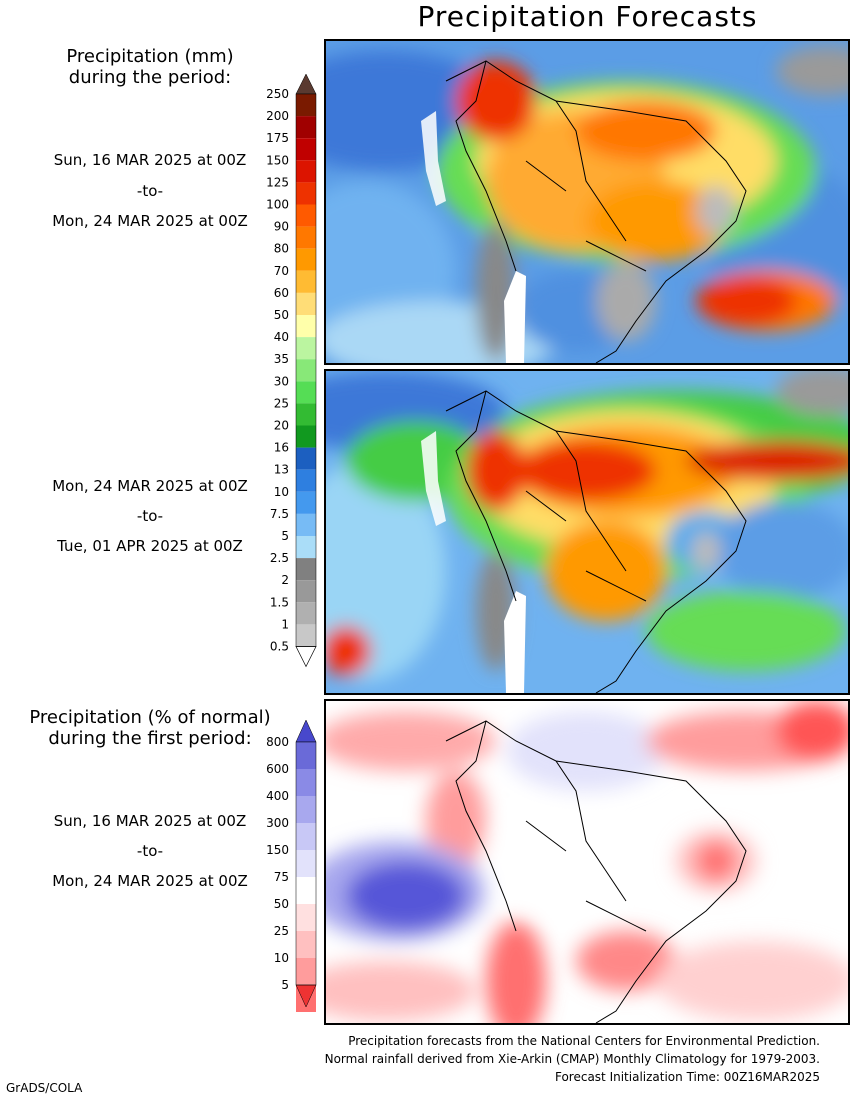  I want to click on period-1-sep: -to-, so click(150, 191).